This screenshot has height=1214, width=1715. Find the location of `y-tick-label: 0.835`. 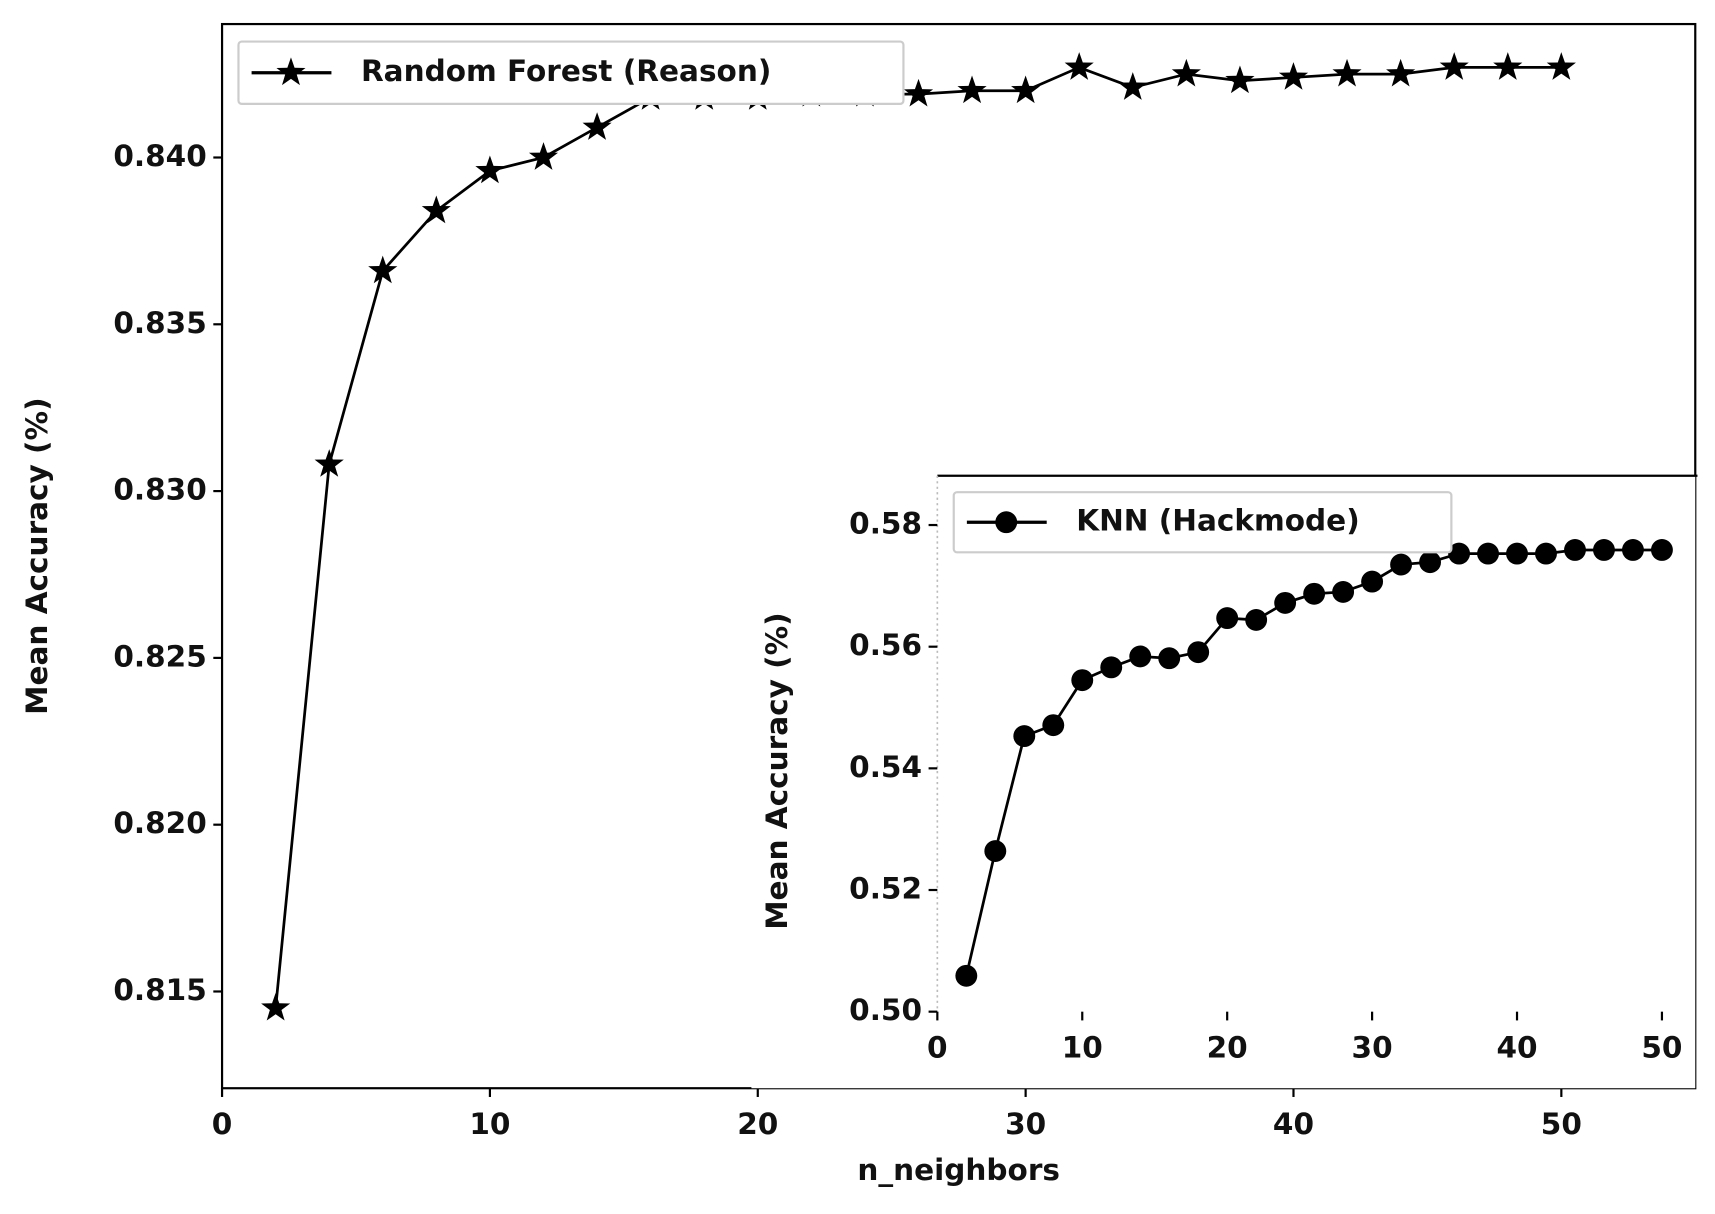

y-tick-label: 0.835 is located at coordinates (159, 323).